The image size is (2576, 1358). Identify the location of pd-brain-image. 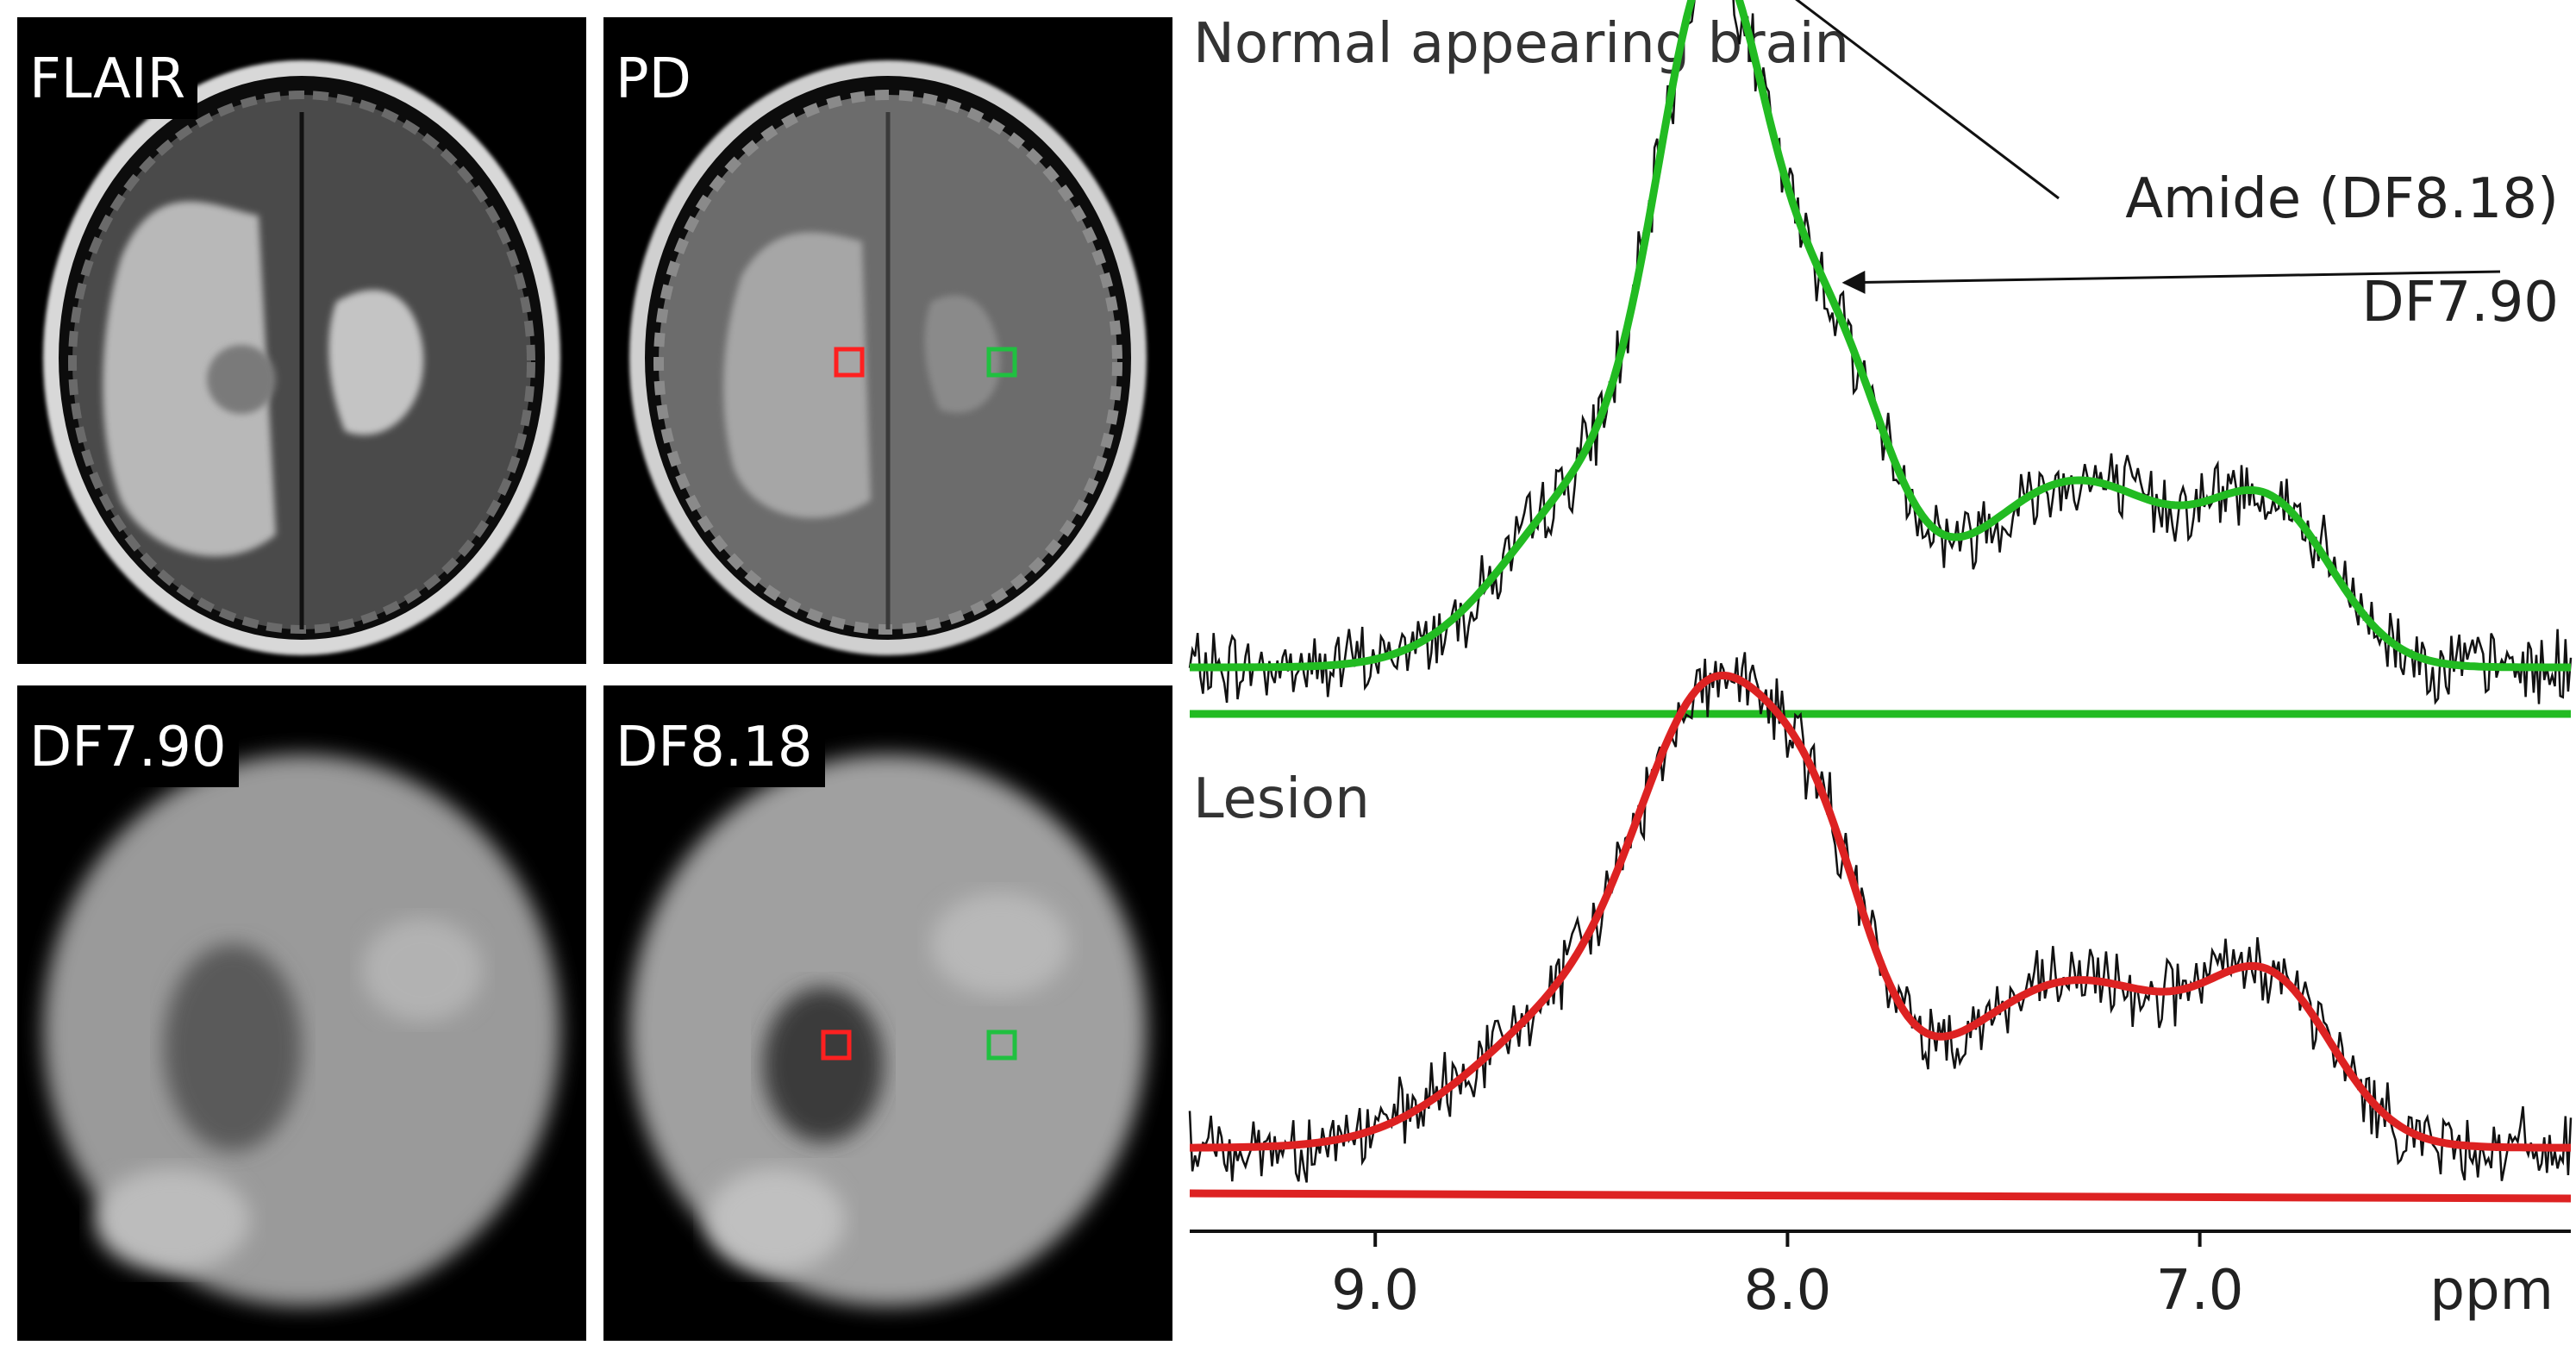
(888, 357).